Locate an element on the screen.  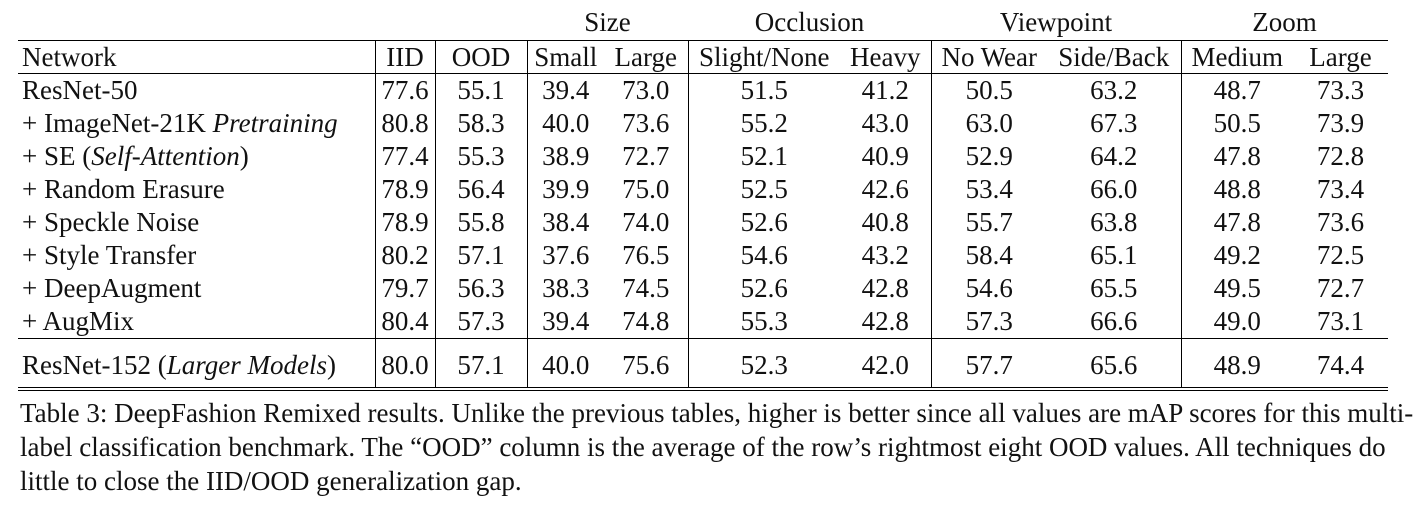
cell: 65.6 is located at coordinates (1114, 364).